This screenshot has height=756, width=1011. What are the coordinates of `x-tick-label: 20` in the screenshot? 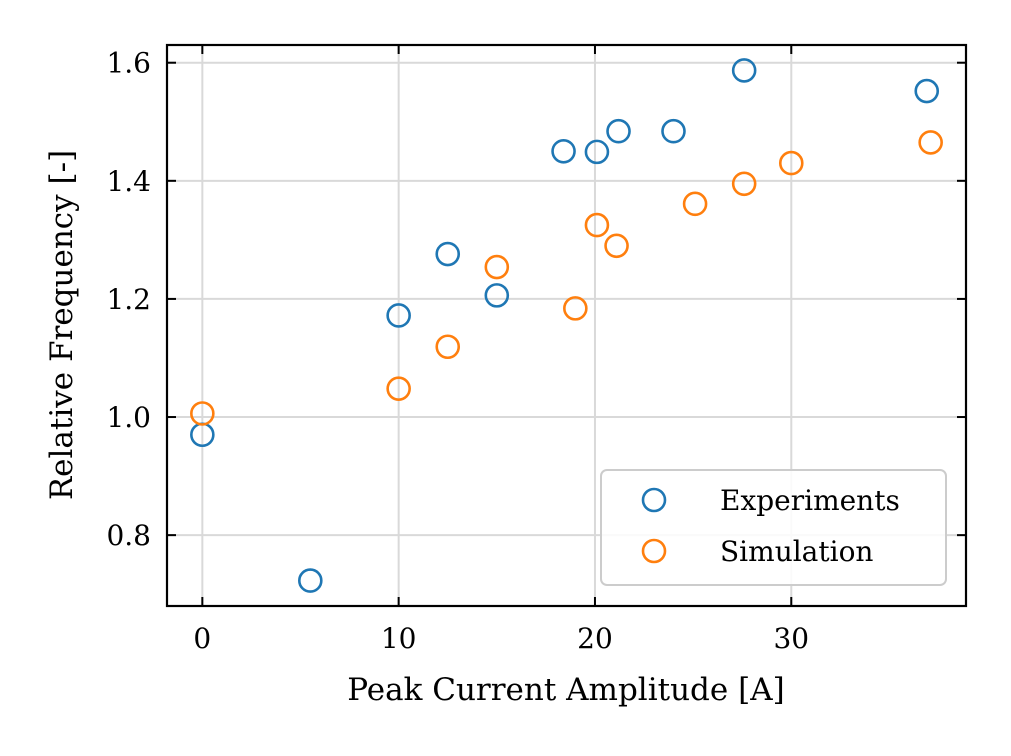 It's located at (595, 638).